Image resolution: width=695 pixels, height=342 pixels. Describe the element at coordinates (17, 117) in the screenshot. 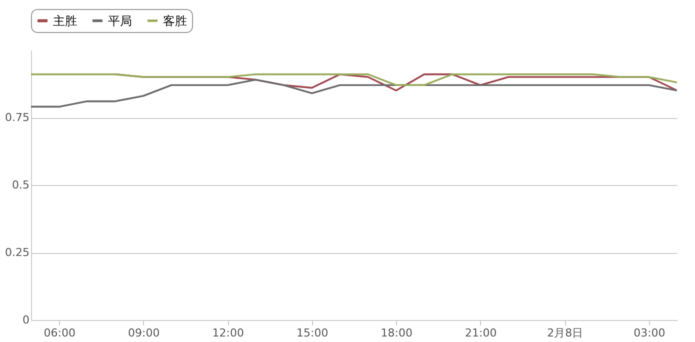

I see `y-tick-label: 0.75` at that location.